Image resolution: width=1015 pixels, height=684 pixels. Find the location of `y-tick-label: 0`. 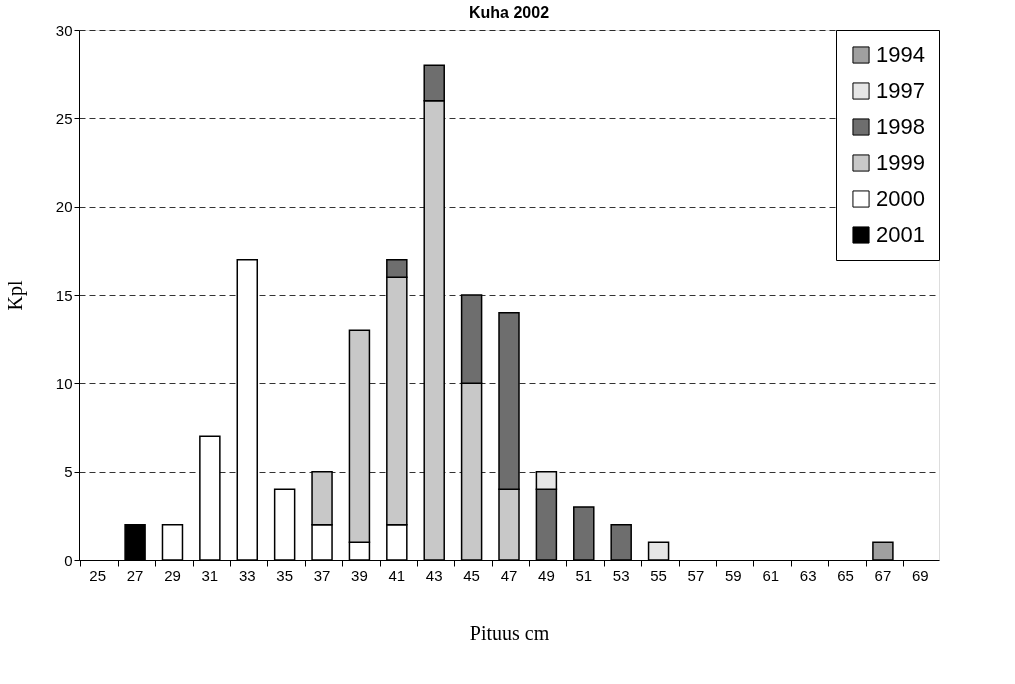

y-tick-label: 0 is located at coordinates (68, 560).